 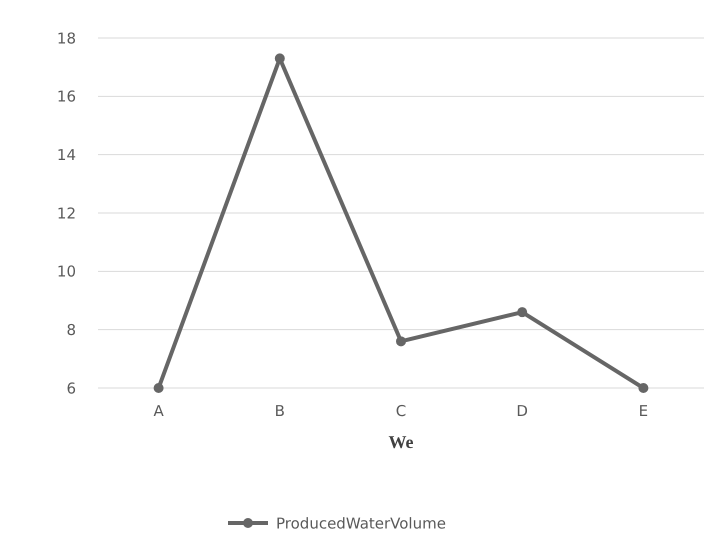 What do you see at coordinates (401, 442) in the screenshot?
I see `x-axis-title: We` at bounding box center [401, 442].